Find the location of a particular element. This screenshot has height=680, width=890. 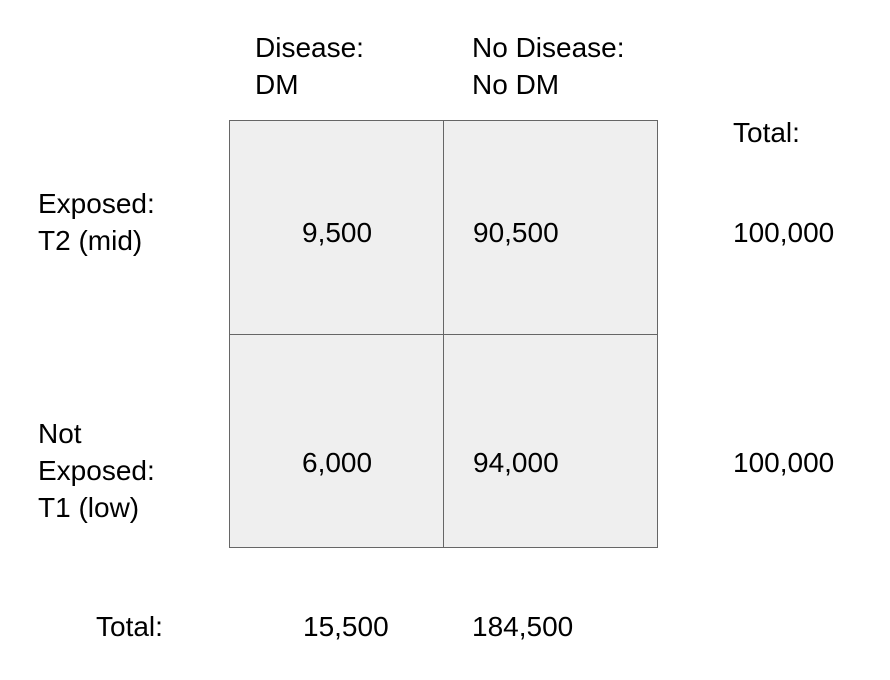

cell-exposed-no-disease-value: 90,500 is located at coordinates (516, 232).